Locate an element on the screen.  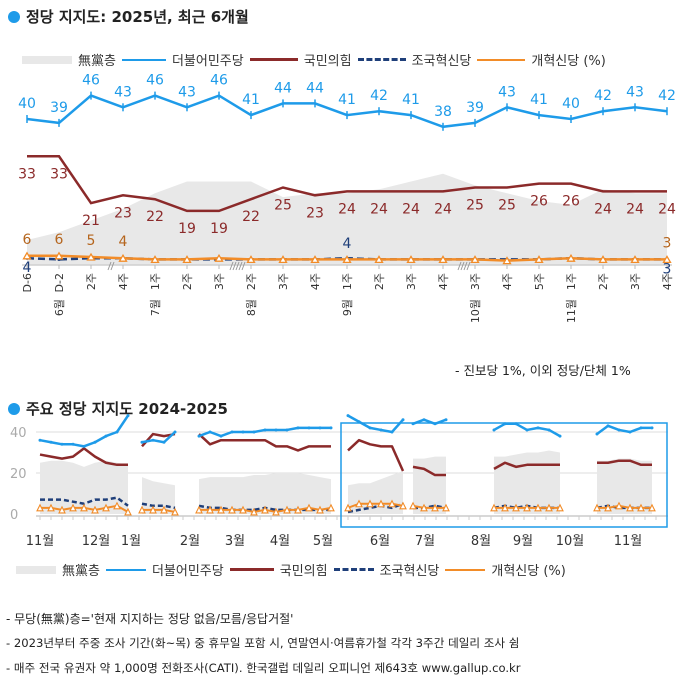
legend-swatch-dp is located at coordinates (125, 569).